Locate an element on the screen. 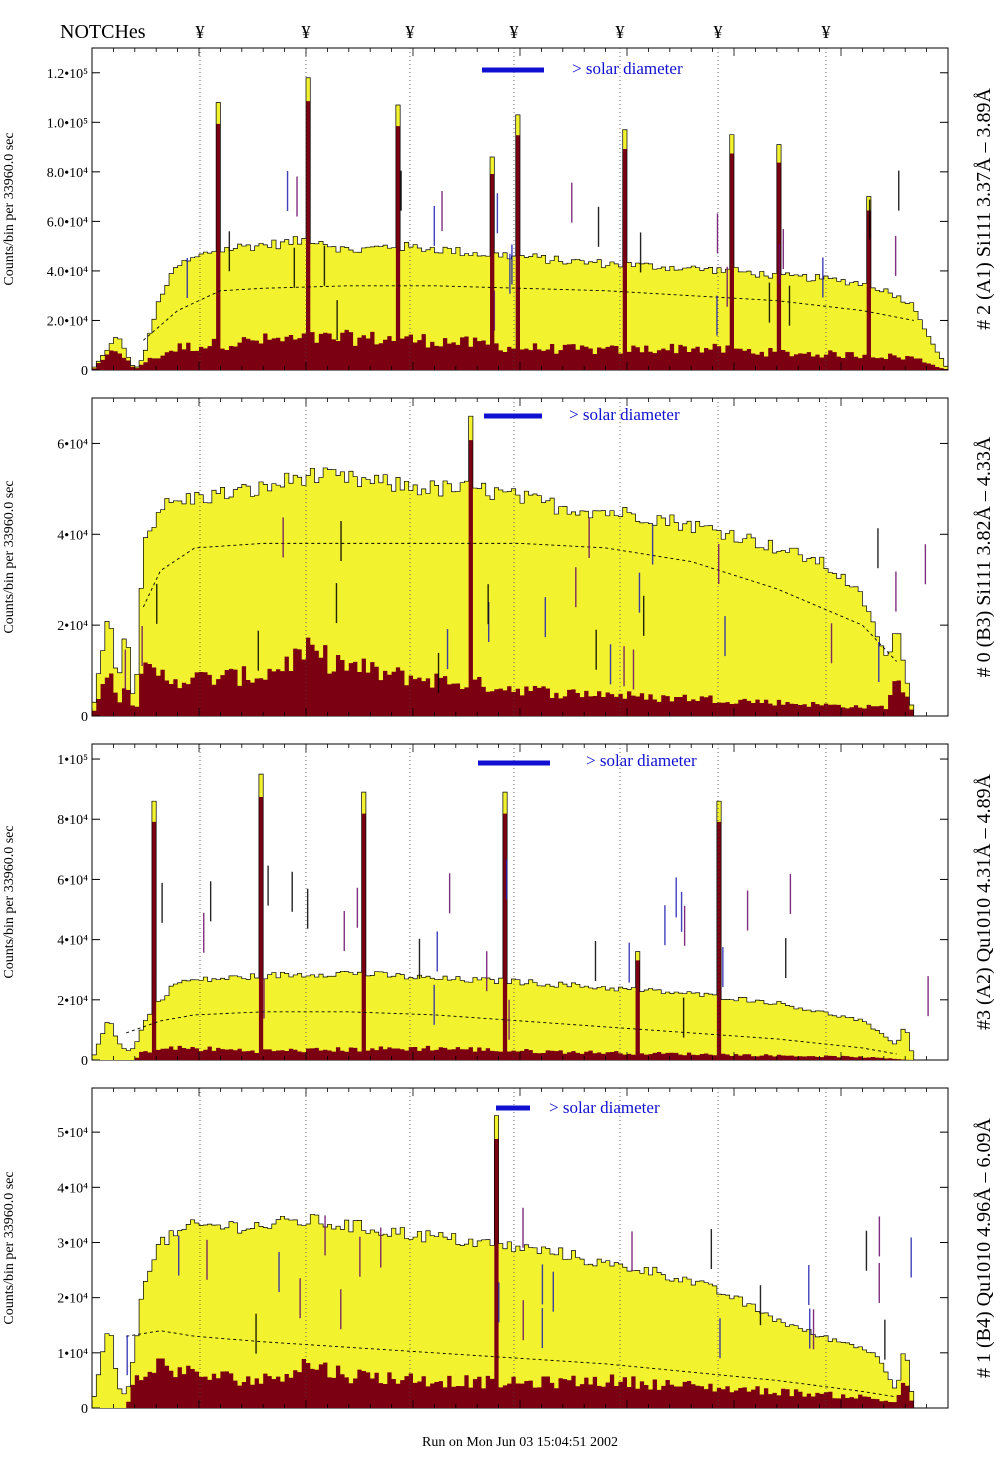  notch-marker-4: ¥ is located at coordinates (514, 32).